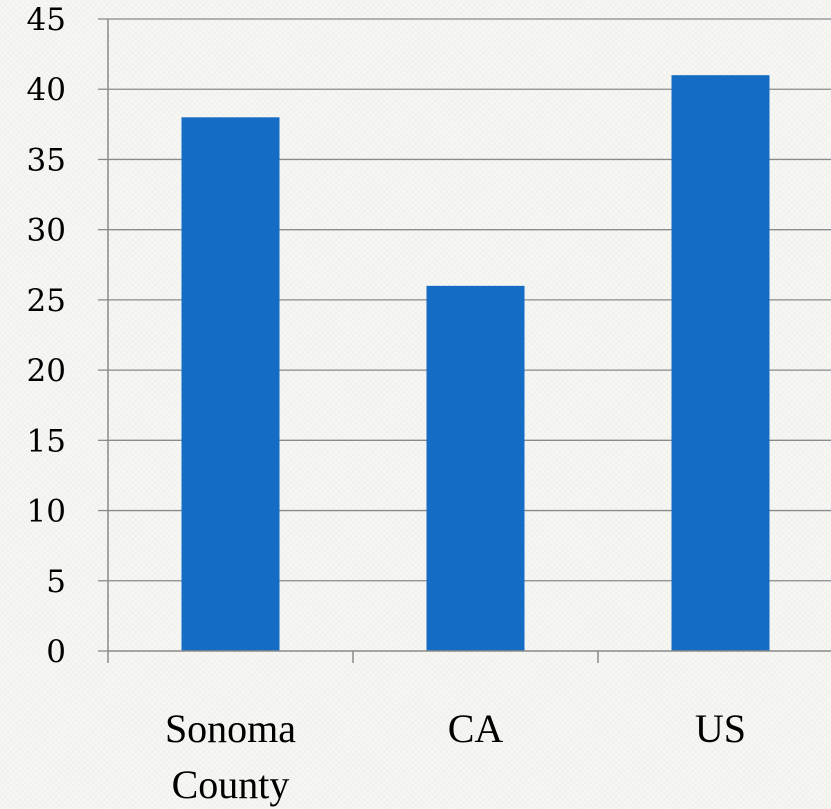 This screenshot has height=809, width=831. I want to click on y-tick-label: 35, so click(46, 160).